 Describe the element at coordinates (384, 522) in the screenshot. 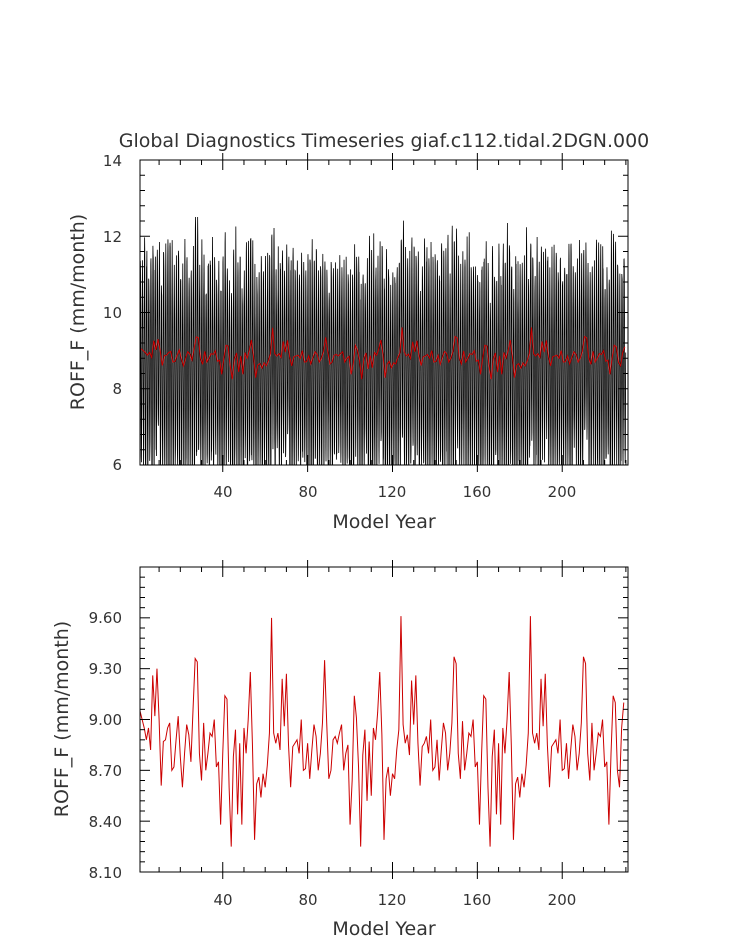

I see `top-x-axis-label: Model Year` at that location.